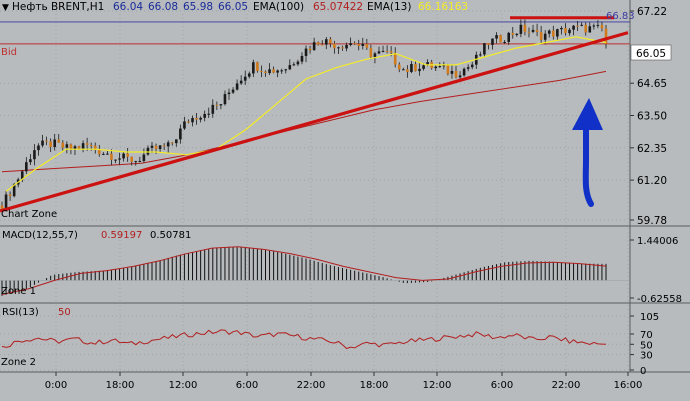  I want to click on price-axis: 67.22 64.65 63.50 62.35 61.20 59.78, so click(648, 116).